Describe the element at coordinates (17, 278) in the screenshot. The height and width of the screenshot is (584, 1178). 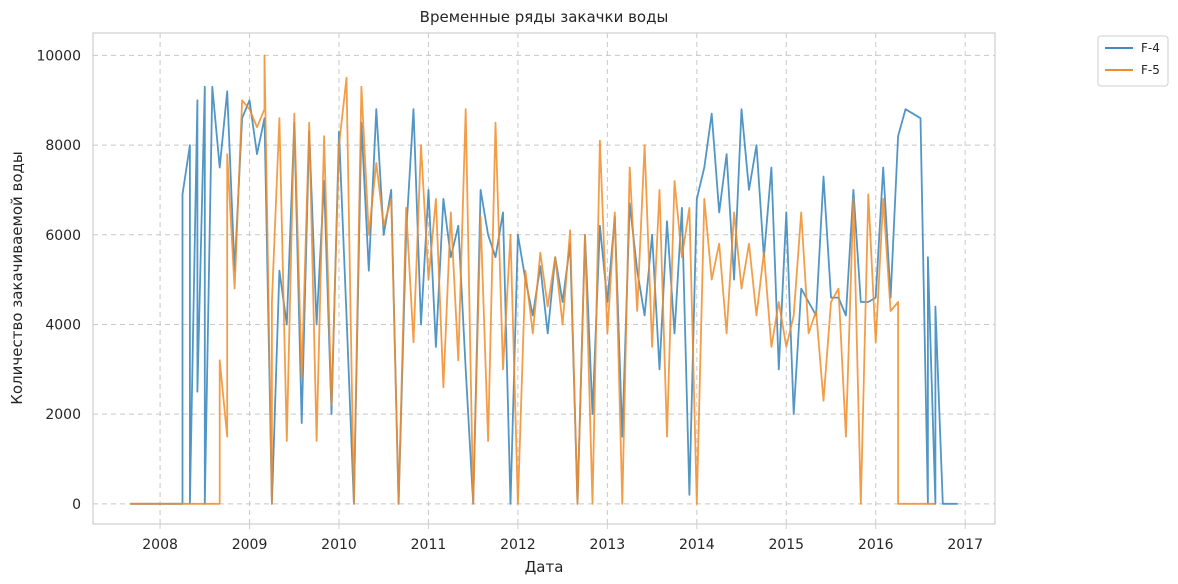
I see `y-axis-title: Количество закачиваемой воды` at that location.